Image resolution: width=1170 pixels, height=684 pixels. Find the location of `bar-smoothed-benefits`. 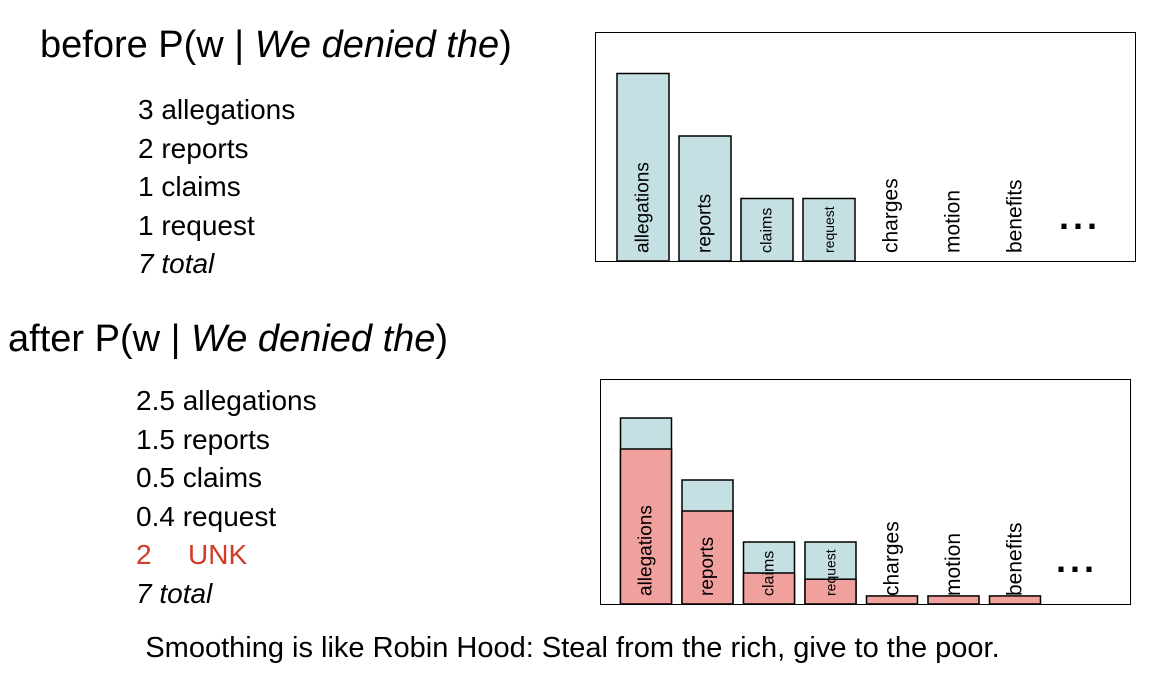

bar-smoothed-benefits is located at coordinates (1015, 600).